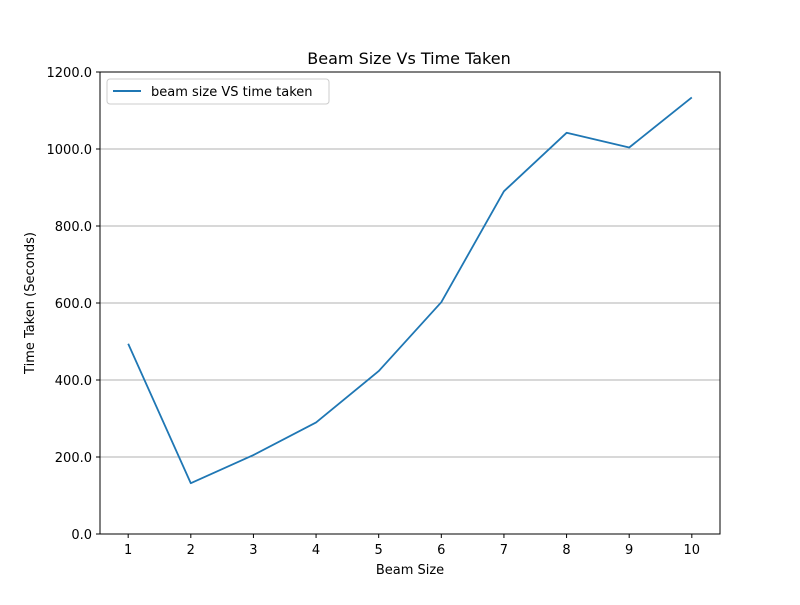 The image size is (800, 605). I want to click on y-tick-label: 400.0, so click(73, 381).